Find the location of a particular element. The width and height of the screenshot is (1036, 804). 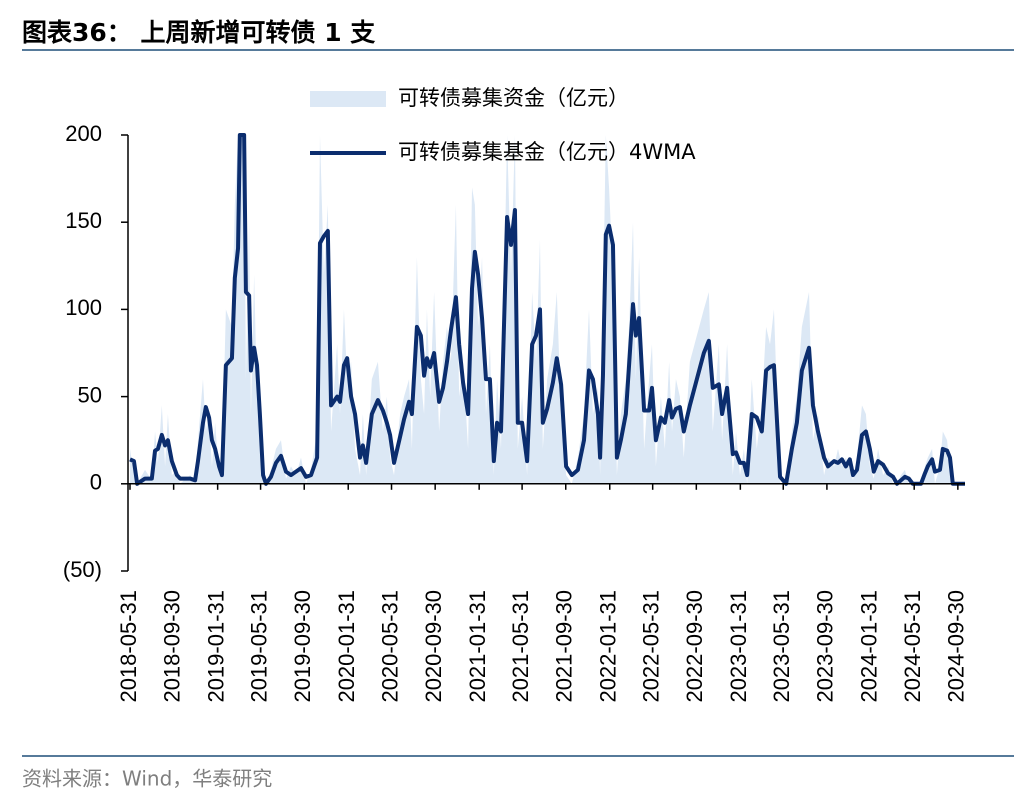

x-tick-label: 2018-09-30 is located at coordinates (171, 646).